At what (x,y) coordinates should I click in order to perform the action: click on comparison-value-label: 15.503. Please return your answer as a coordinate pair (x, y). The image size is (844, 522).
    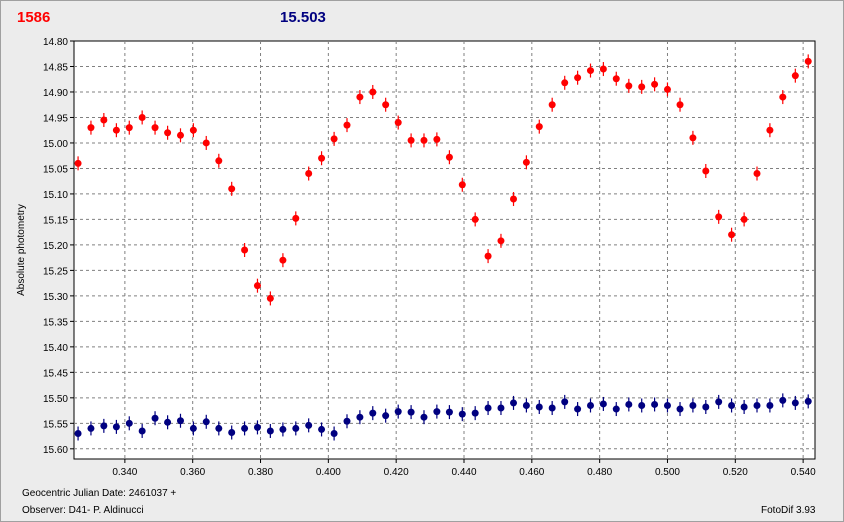
    Looking at the image, I should click on (303, 17).